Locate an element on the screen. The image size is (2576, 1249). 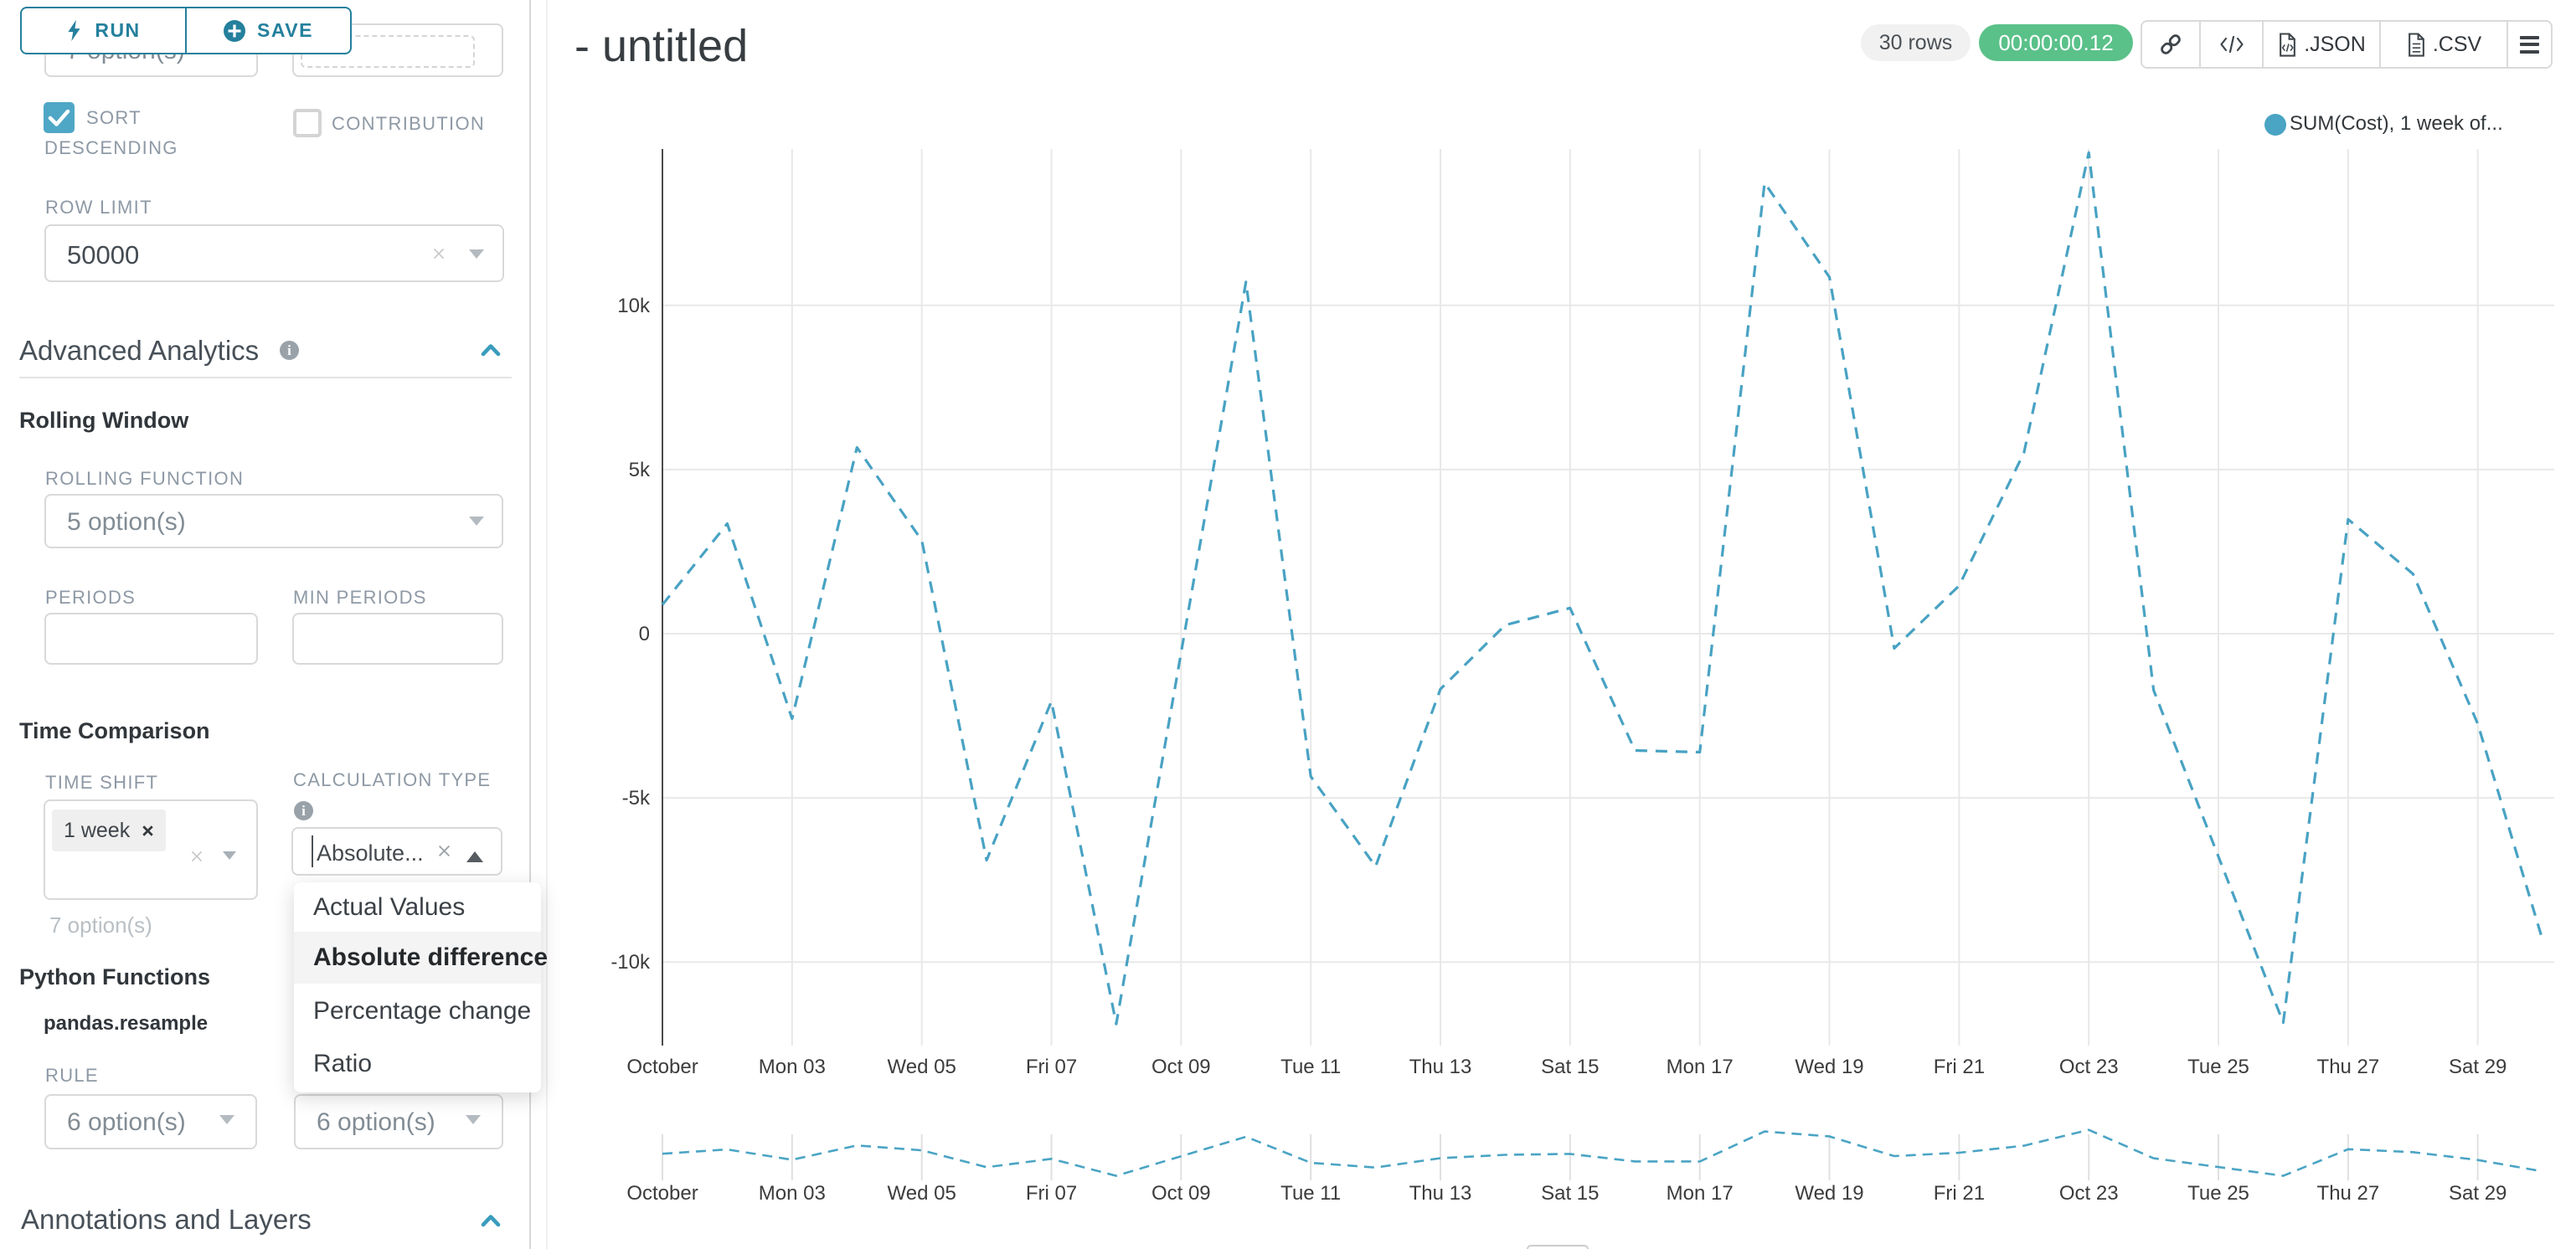
svg-text: 5k is located at coordinates (640, 470).